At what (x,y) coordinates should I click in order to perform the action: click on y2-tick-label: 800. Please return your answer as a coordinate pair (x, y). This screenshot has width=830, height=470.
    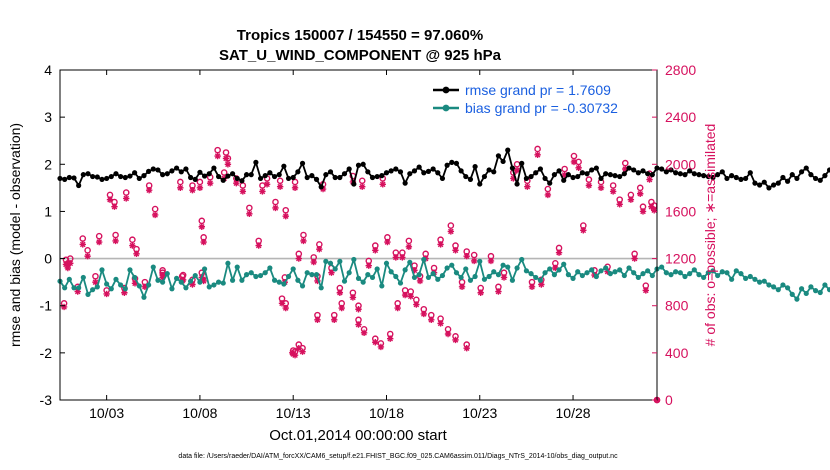
    Looking at the image, I should click on (677, 306).